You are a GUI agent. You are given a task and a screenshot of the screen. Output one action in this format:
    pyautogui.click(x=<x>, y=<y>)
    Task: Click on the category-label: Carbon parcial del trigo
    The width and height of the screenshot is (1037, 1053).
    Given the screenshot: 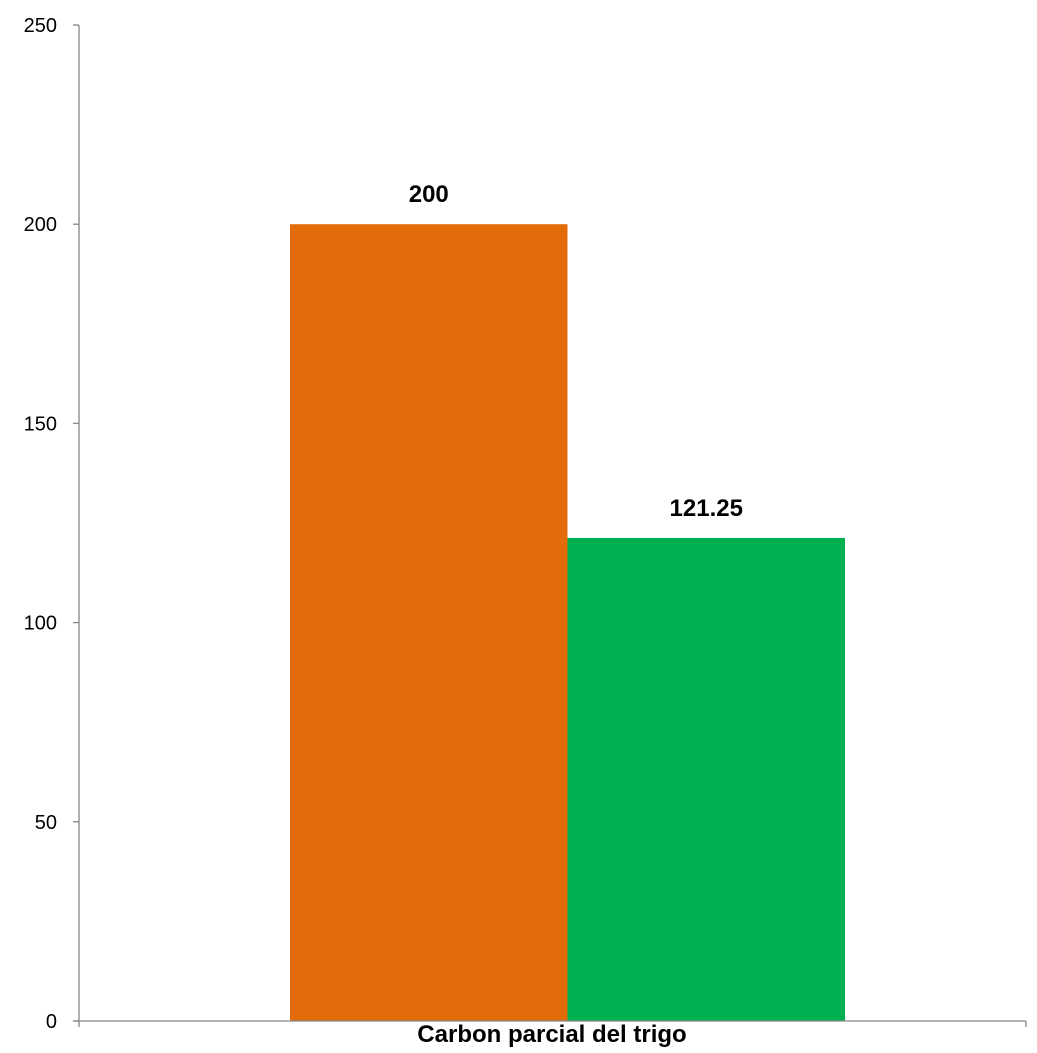 What is the action you would take?
    pyautogui.click(x=551, y=1034)
    